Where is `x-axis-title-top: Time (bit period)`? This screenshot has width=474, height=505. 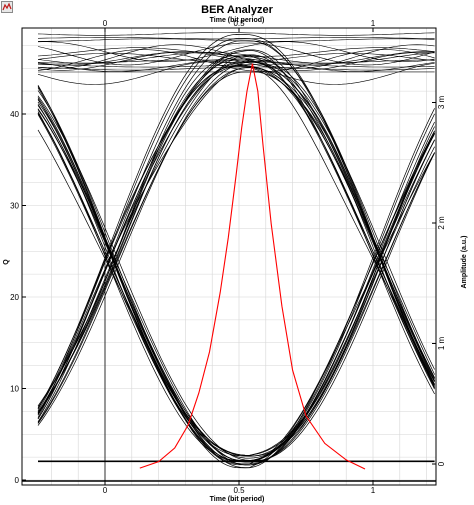
x-axis-title-top: Time (bit period) is located at coordinates (237, 20).